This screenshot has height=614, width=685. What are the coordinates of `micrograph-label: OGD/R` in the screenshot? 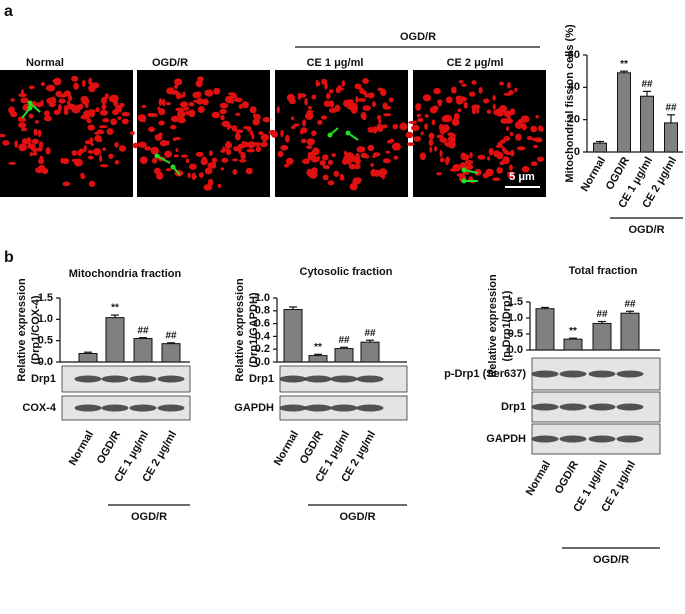 It's located at (170, 63).